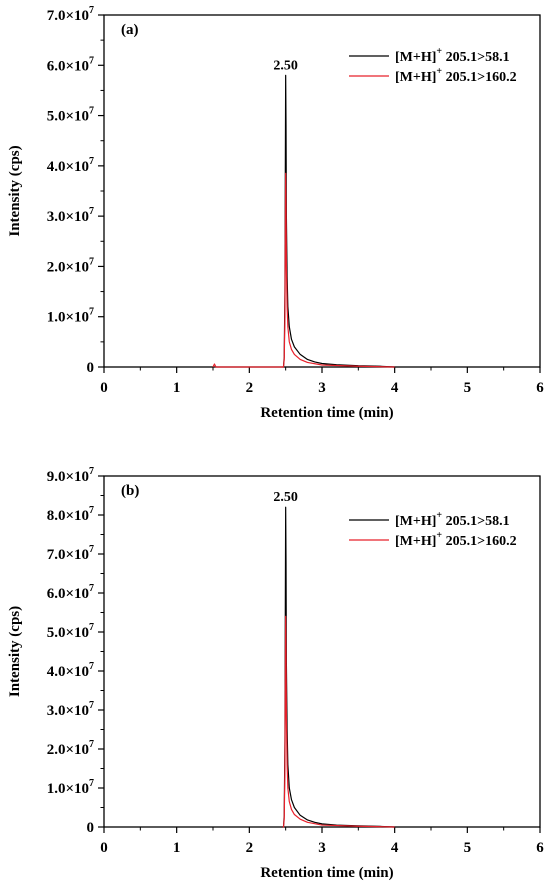 The height and width of the screenshot is (888, 550). What do you see at coordinates (130, 491) in the screenshot?
I see `panel-label: (b)` at bounding box center [130, 491].